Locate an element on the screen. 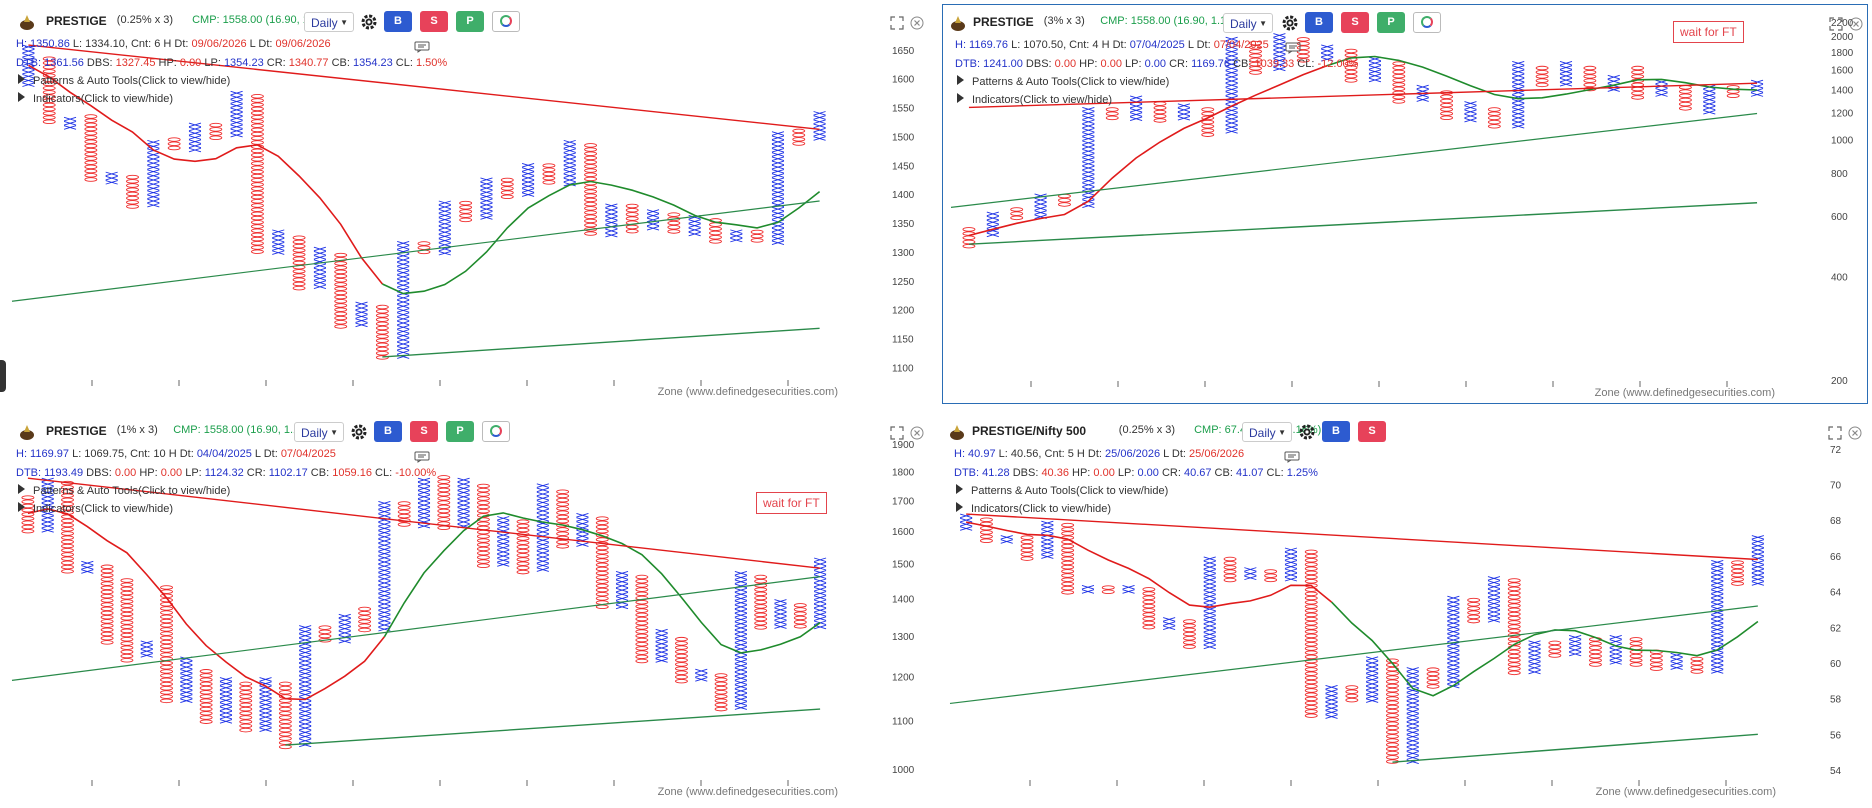 This screenshot has width=1872, height=808. y-tick-label: 64 is located at coordinates (1836, 593).